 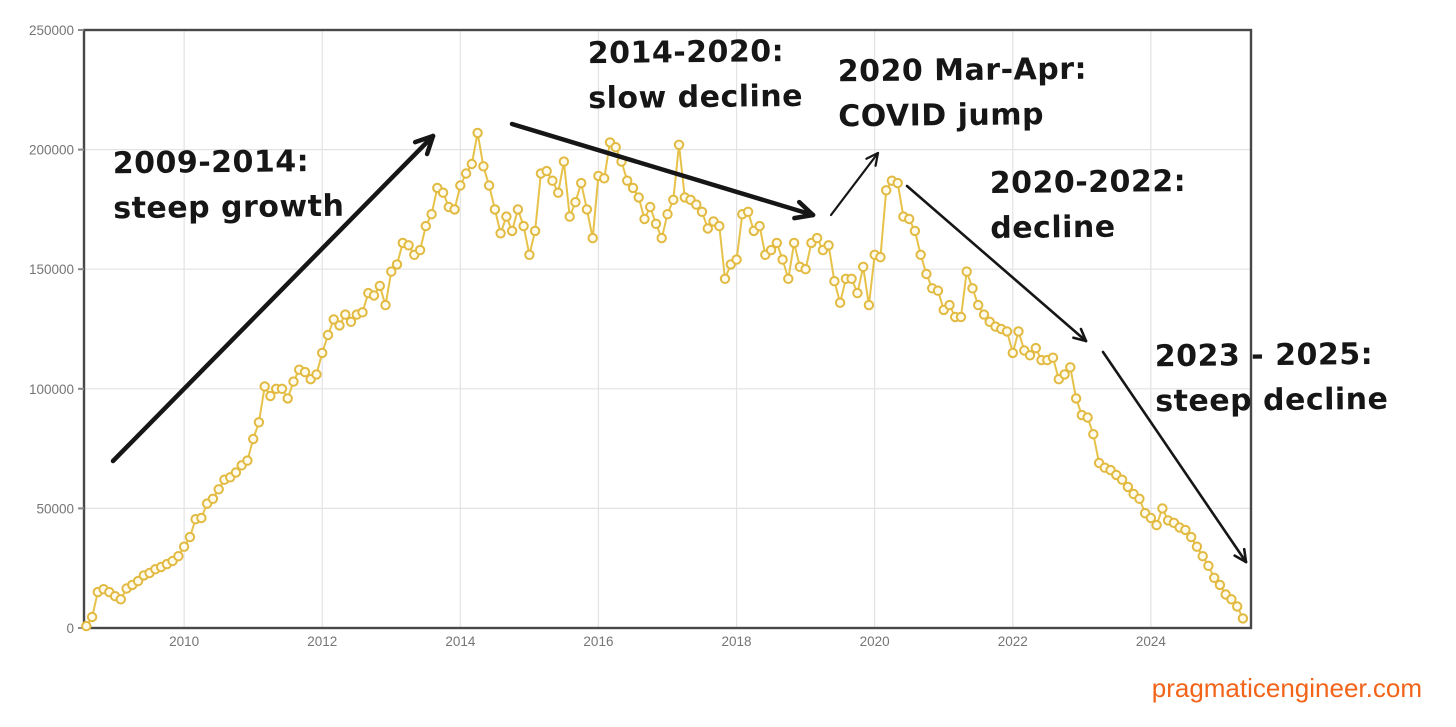 I want to click on watermark-pragmaticengineer: pragmaticengineer.com, so click(x=1286, y=688).